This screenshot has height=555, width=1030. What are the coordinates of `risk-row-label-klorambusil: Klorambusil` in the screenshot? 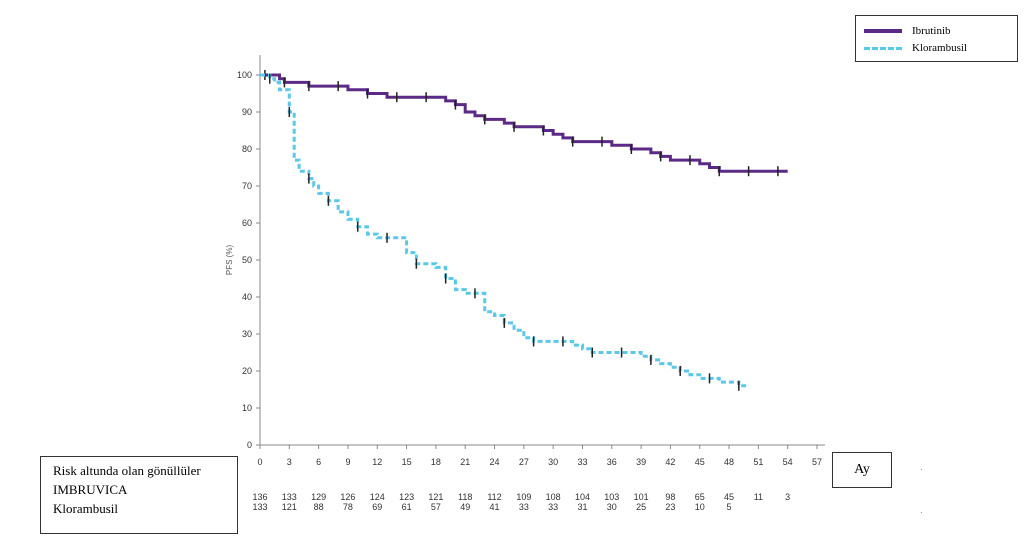 It's located at (85, 508).